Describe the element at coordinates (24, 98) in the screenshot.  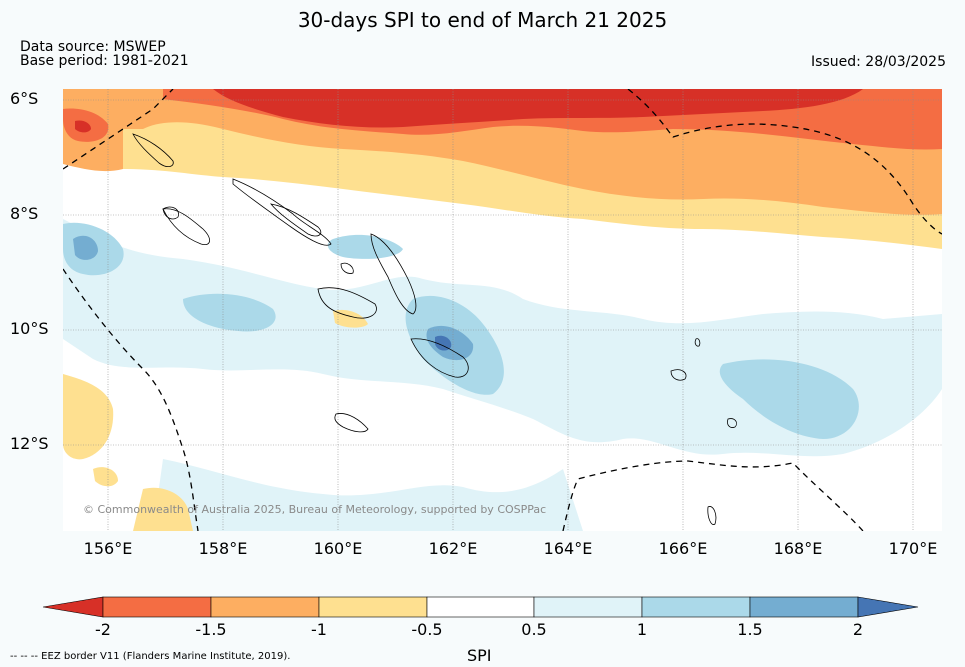
I see `lat-label: 6°S` at that location.